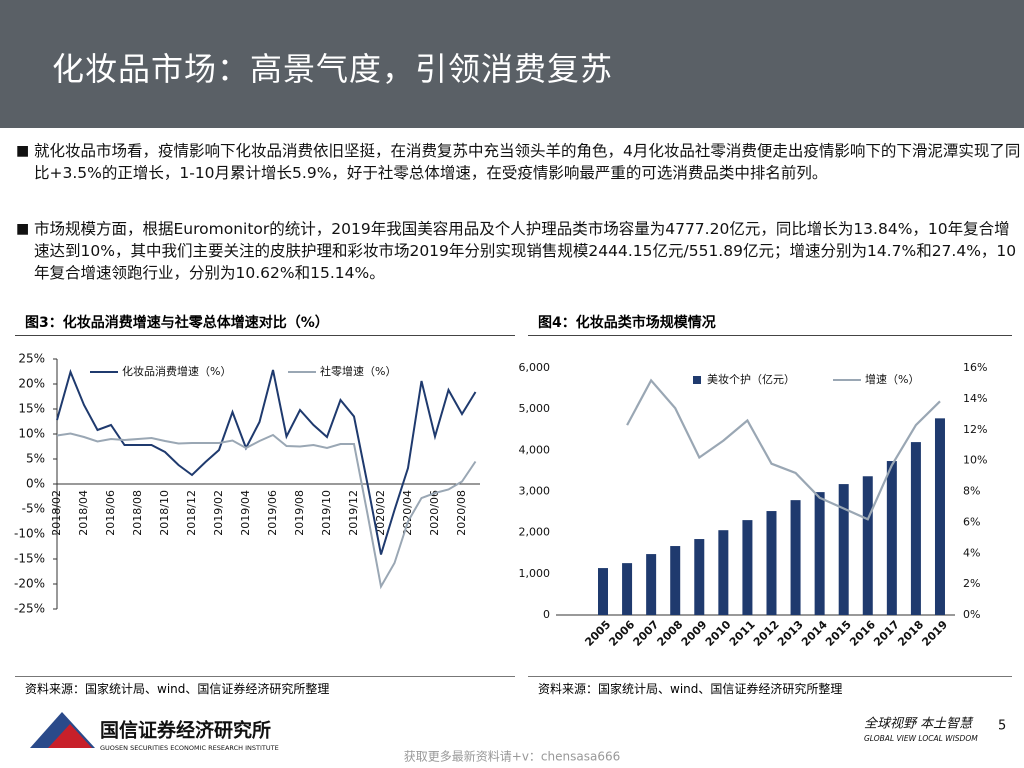 The image size is (1024, 768). Describe the element at coordinates (31, 359) in the screenshot. I see `y-tick-label: 25%` at that location.